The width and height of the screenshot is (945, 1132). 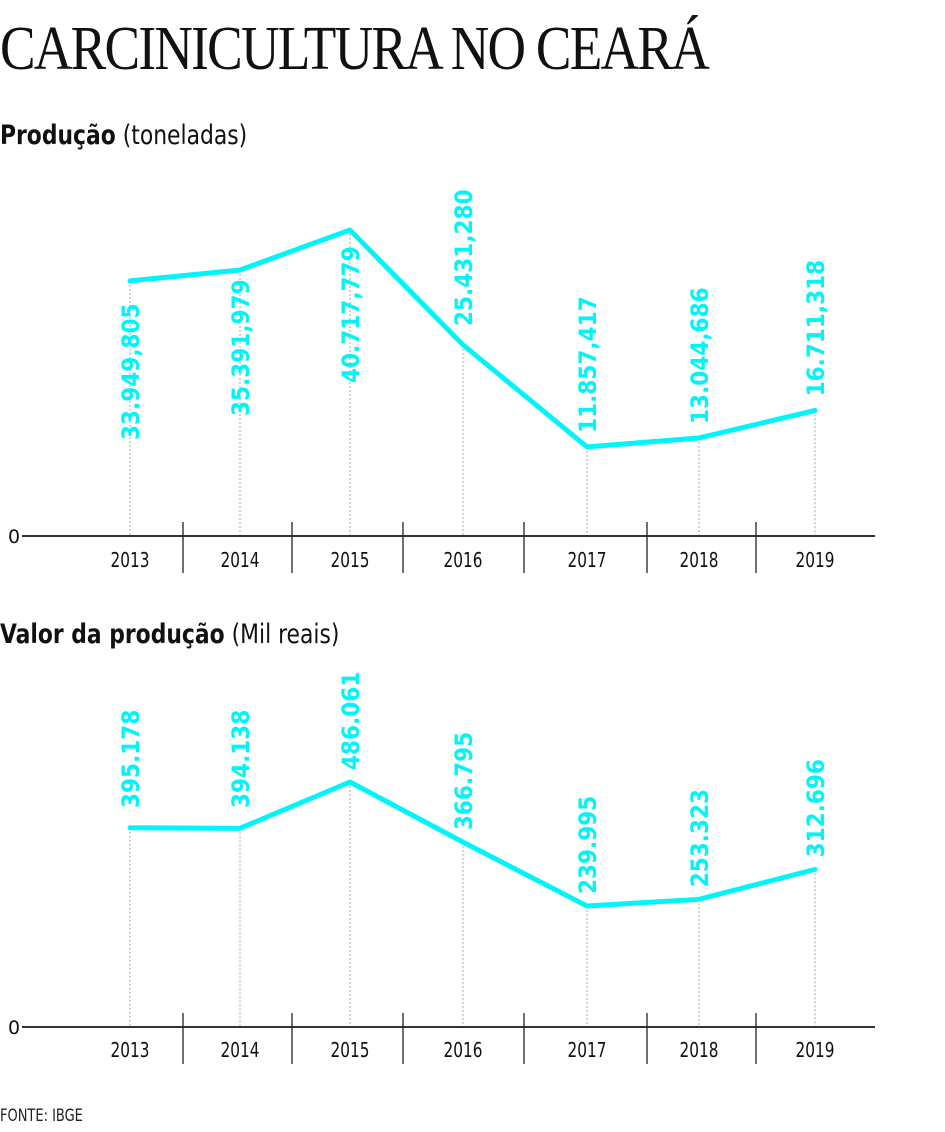 What do you see at coordinates (355, 49) in the screenshot?
I see `page-title: CARCINICULTURA NO CEARÁ` at bounding box center [355, 49].